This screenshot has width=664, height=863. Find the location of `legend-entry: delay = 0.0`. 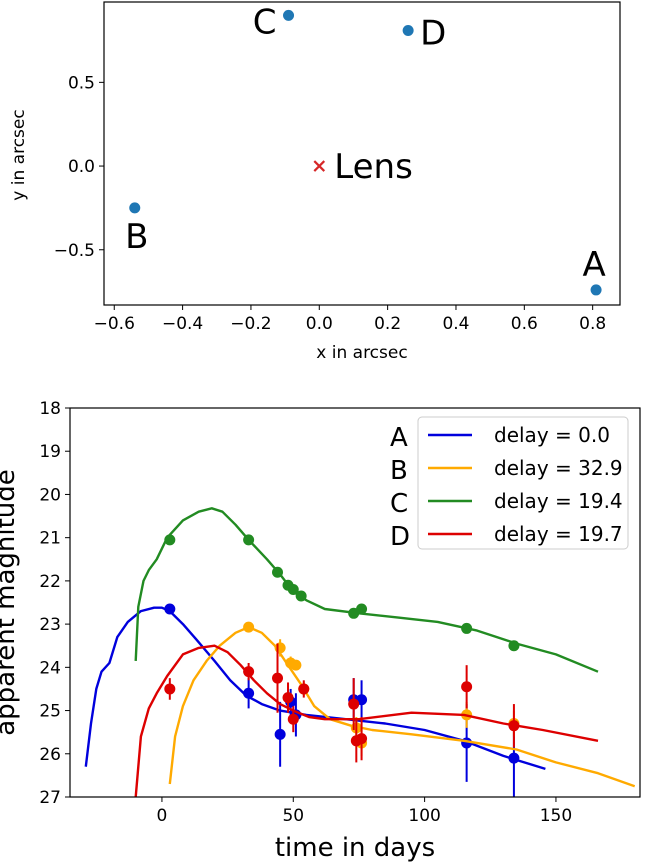

legend-entry: delay = 0.0 is located at coordinates (552, 435).